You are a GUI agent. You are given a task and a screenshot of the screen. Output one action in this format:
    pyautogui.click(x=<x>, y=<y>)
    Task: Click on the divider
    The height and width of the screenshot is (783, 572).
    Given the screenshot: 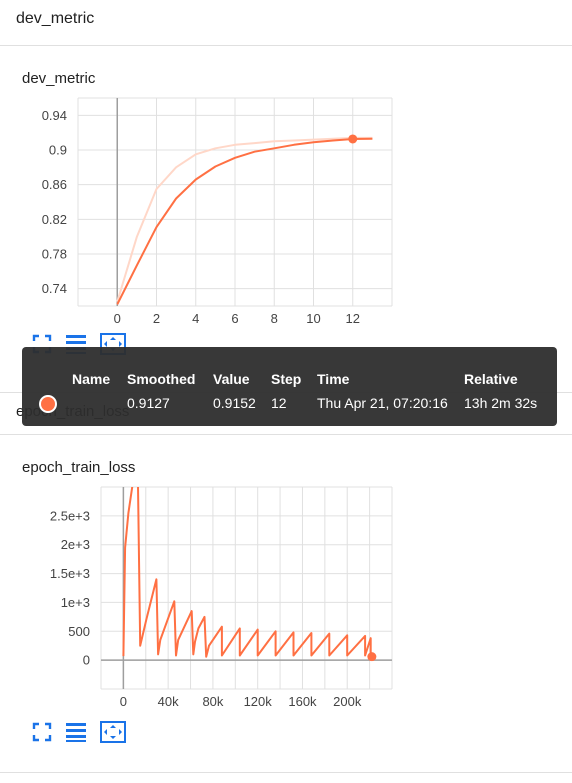 What is the action you would take?
    pyautogui.click(x=286, y=772)
    